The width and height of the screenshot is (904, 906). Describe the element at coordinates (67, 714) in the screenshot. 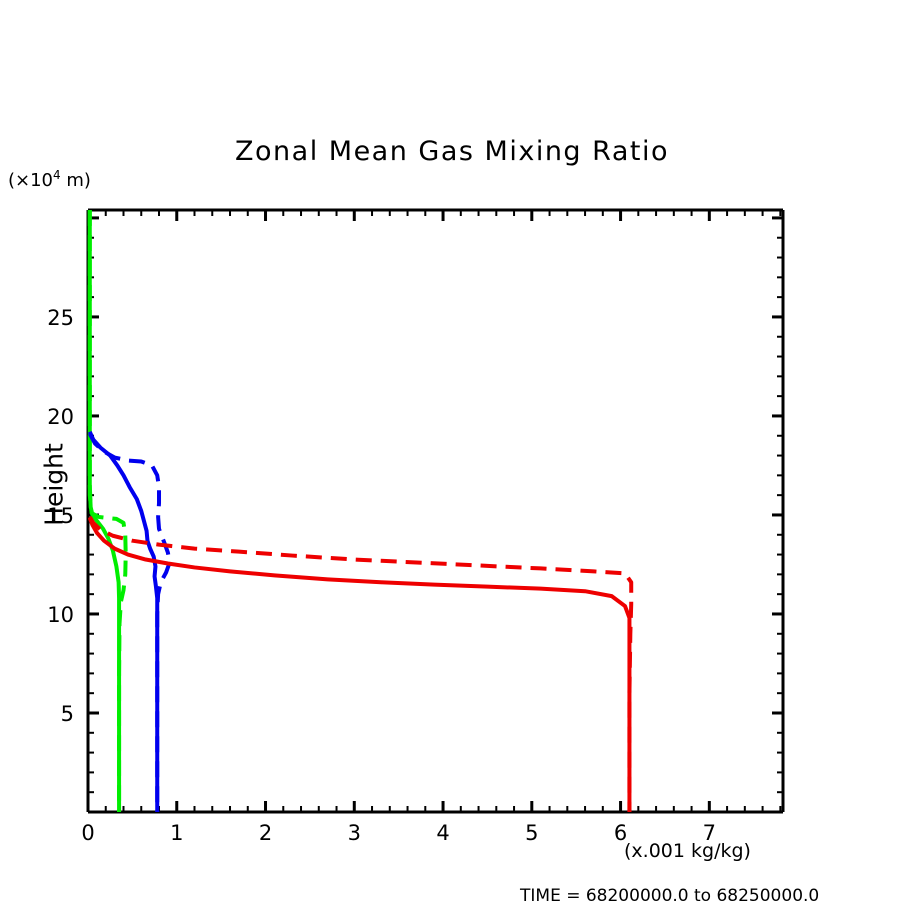

I see `y-tick-label: 5` at that location.